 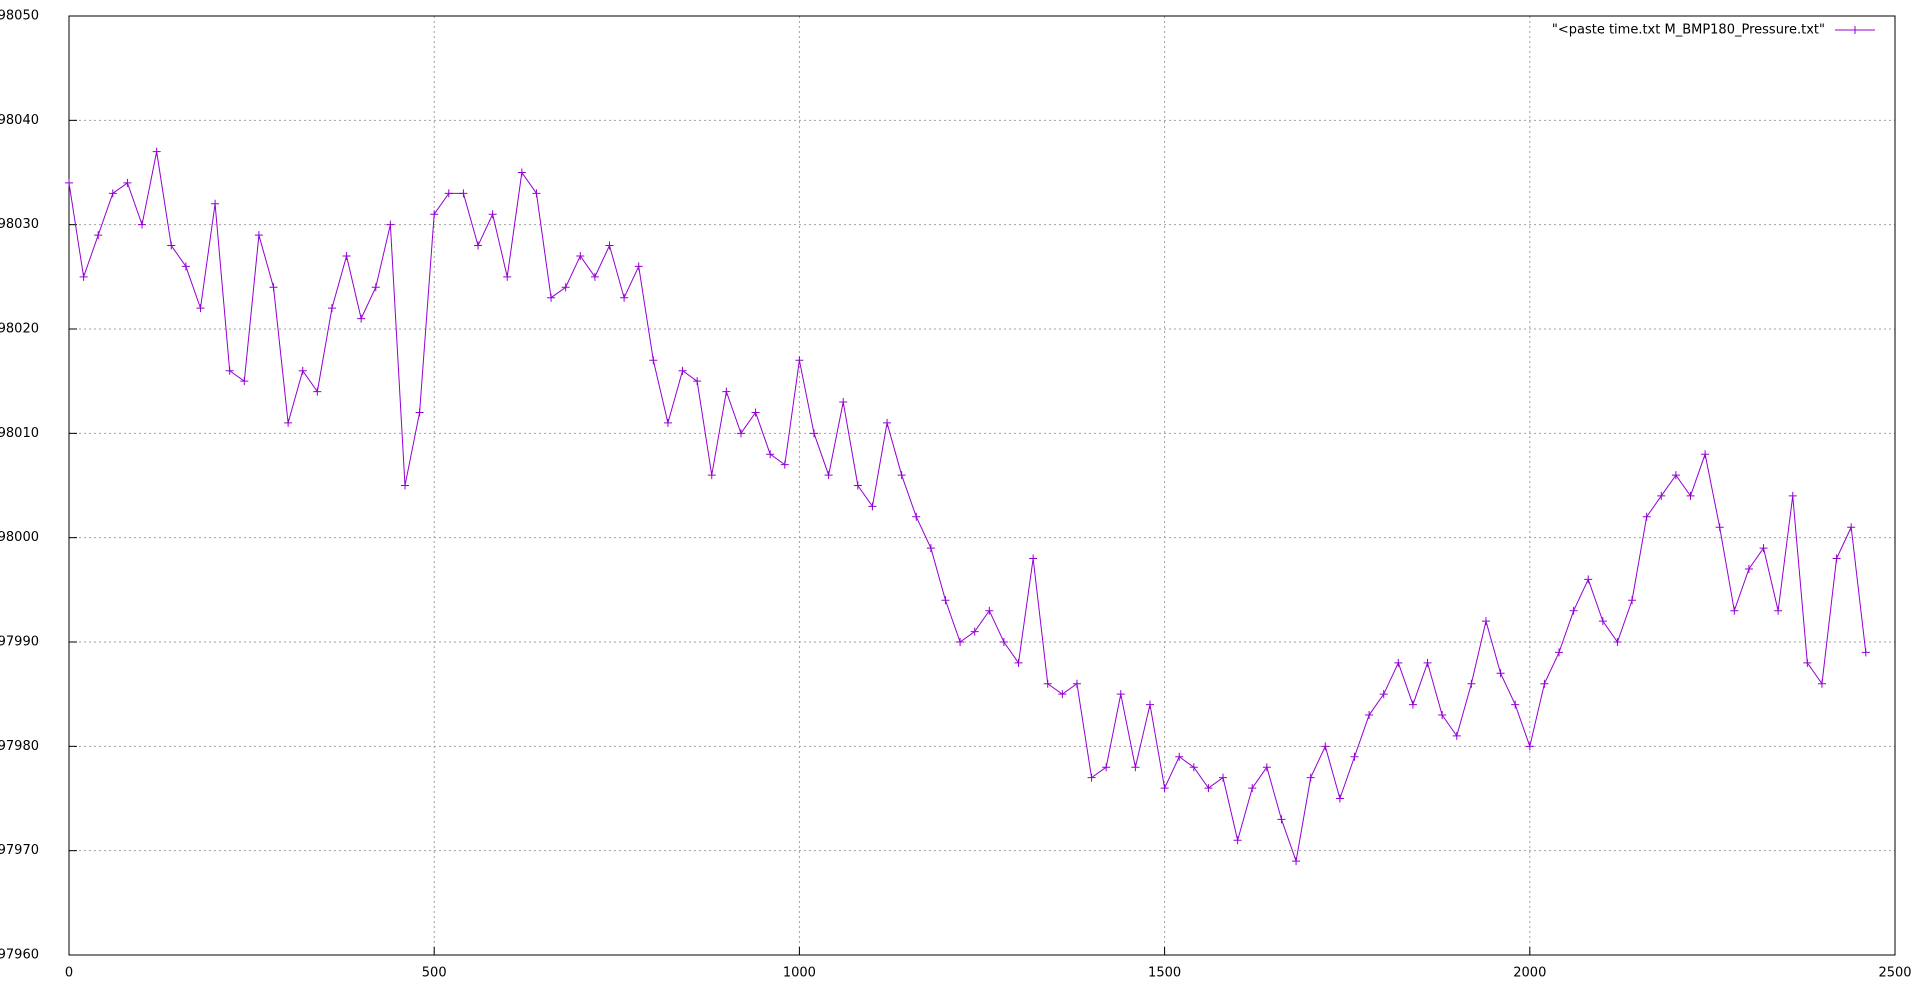 I want to click on x-tick-label: 2500, so click(x=1894, y=973).